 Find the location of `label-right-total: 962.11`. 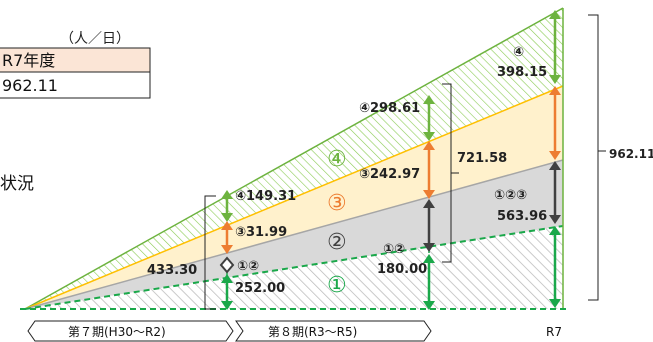

label-right-total: 962.11 is located at coordinates (631, 154).